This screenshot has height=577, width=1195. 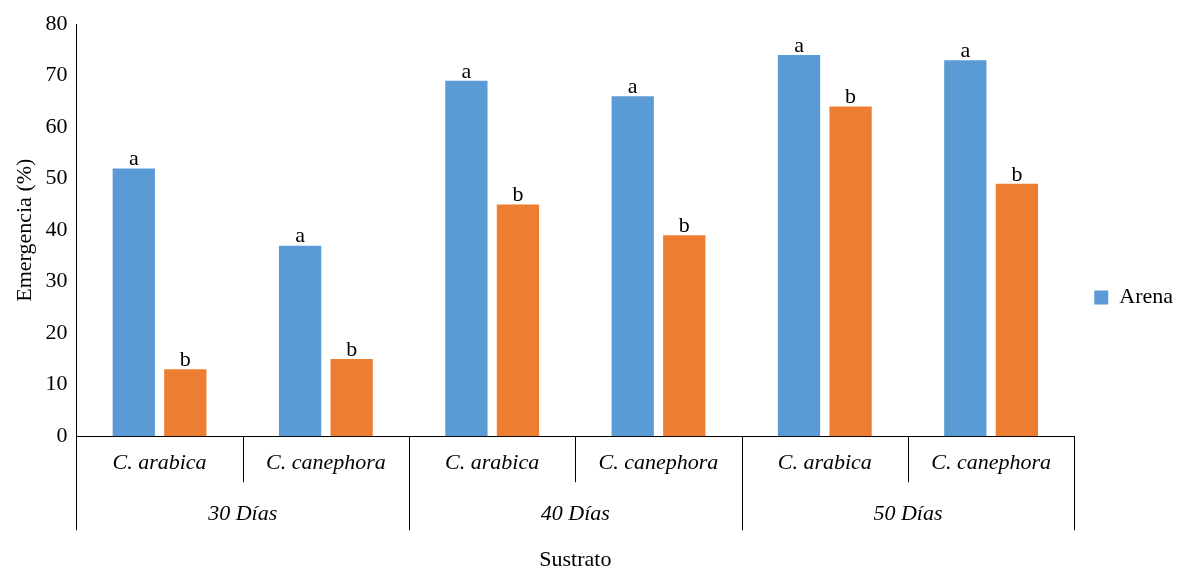 I want to click on y-tick-label: 60, so click(x=56, y=125).